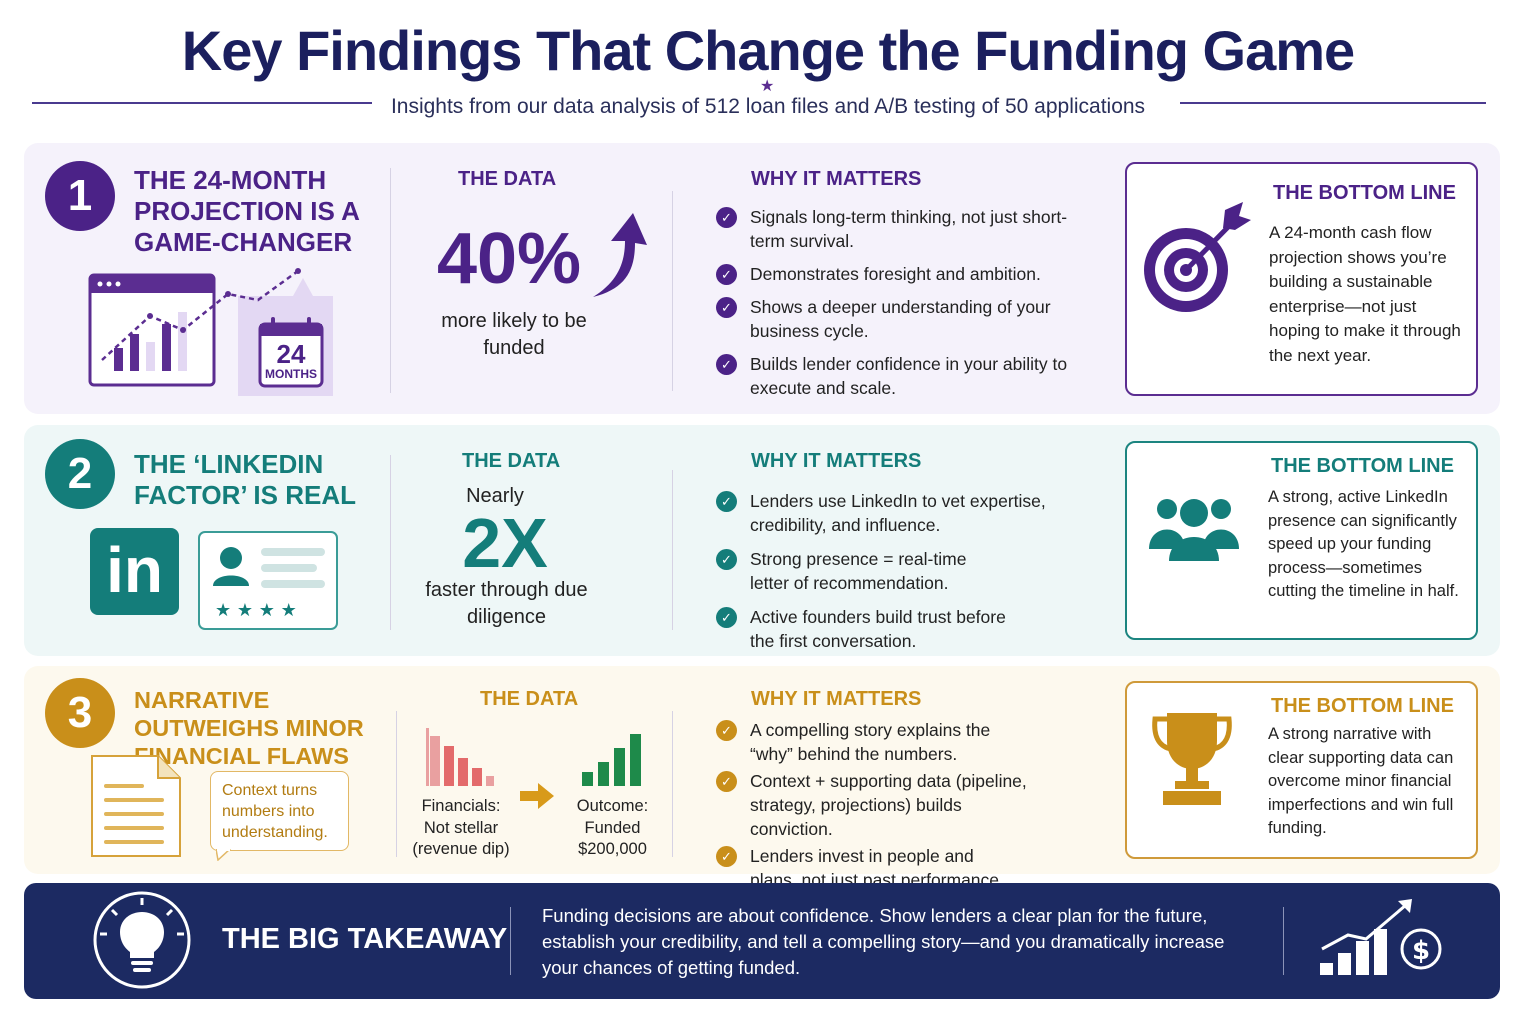 This screenshot has width=1536, height=1024. I want to click on lightbulb-icon, so click(142, 940).